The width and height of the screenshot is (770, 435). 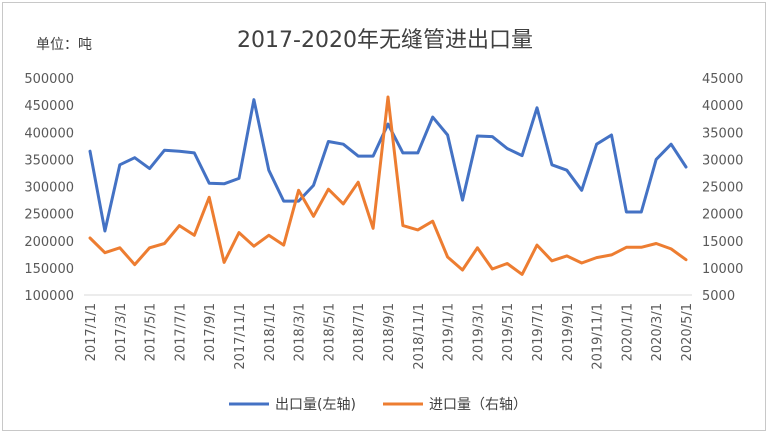 What do you see at coordinates (419, 336) in the screenshot?
I see `x-axis-tick-label: 2018/11/1` at bounding box center [419, 336].